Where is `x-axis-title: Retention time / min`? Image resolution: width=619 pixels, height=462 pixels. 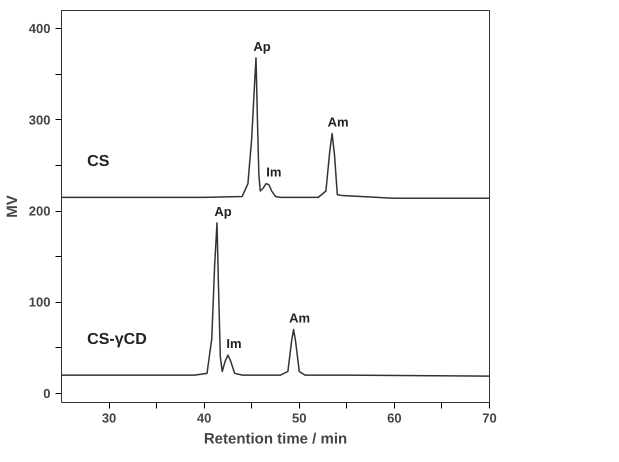 x-axis-title: Retention time / min is located at coordinates (276, 439).